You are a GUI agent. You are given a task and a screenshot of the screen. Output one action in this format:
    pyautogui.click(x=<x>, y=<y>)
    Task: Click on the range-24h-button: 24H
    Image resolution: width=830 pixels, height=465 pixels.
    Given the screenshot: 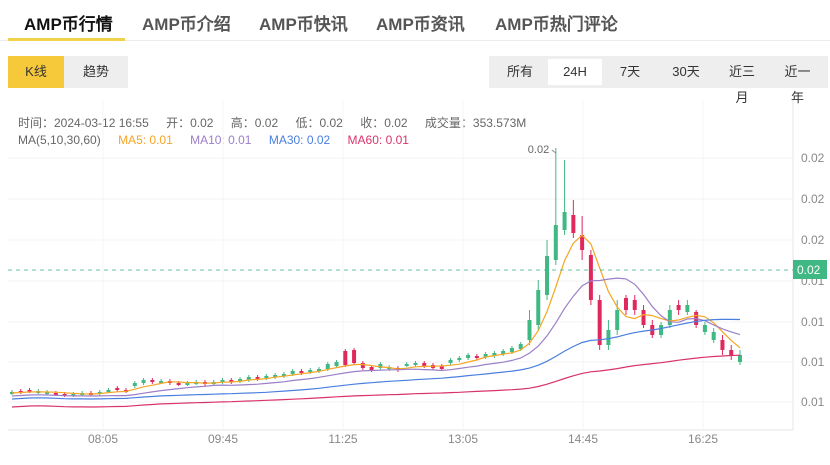 What is the action you would take?
    pyautogui.click(x=575, y=72)
    